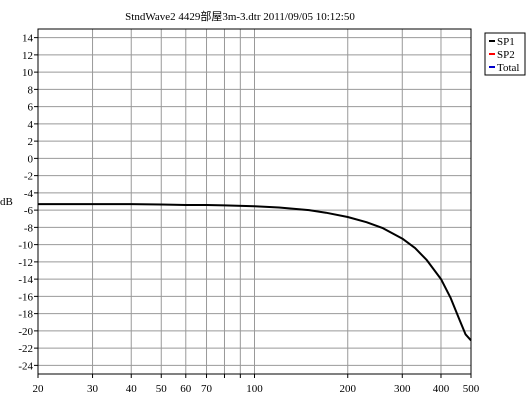  I want to click on legend-item: Total, so click(508, 68).